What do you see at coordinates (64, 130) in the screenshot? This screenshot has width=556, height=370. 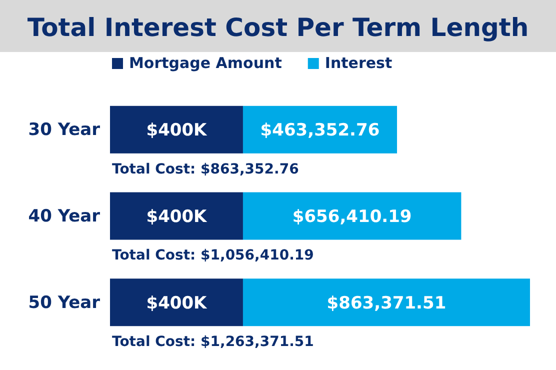 I see `y-tick-label: 30 Year` at bounding box center [64, 130].